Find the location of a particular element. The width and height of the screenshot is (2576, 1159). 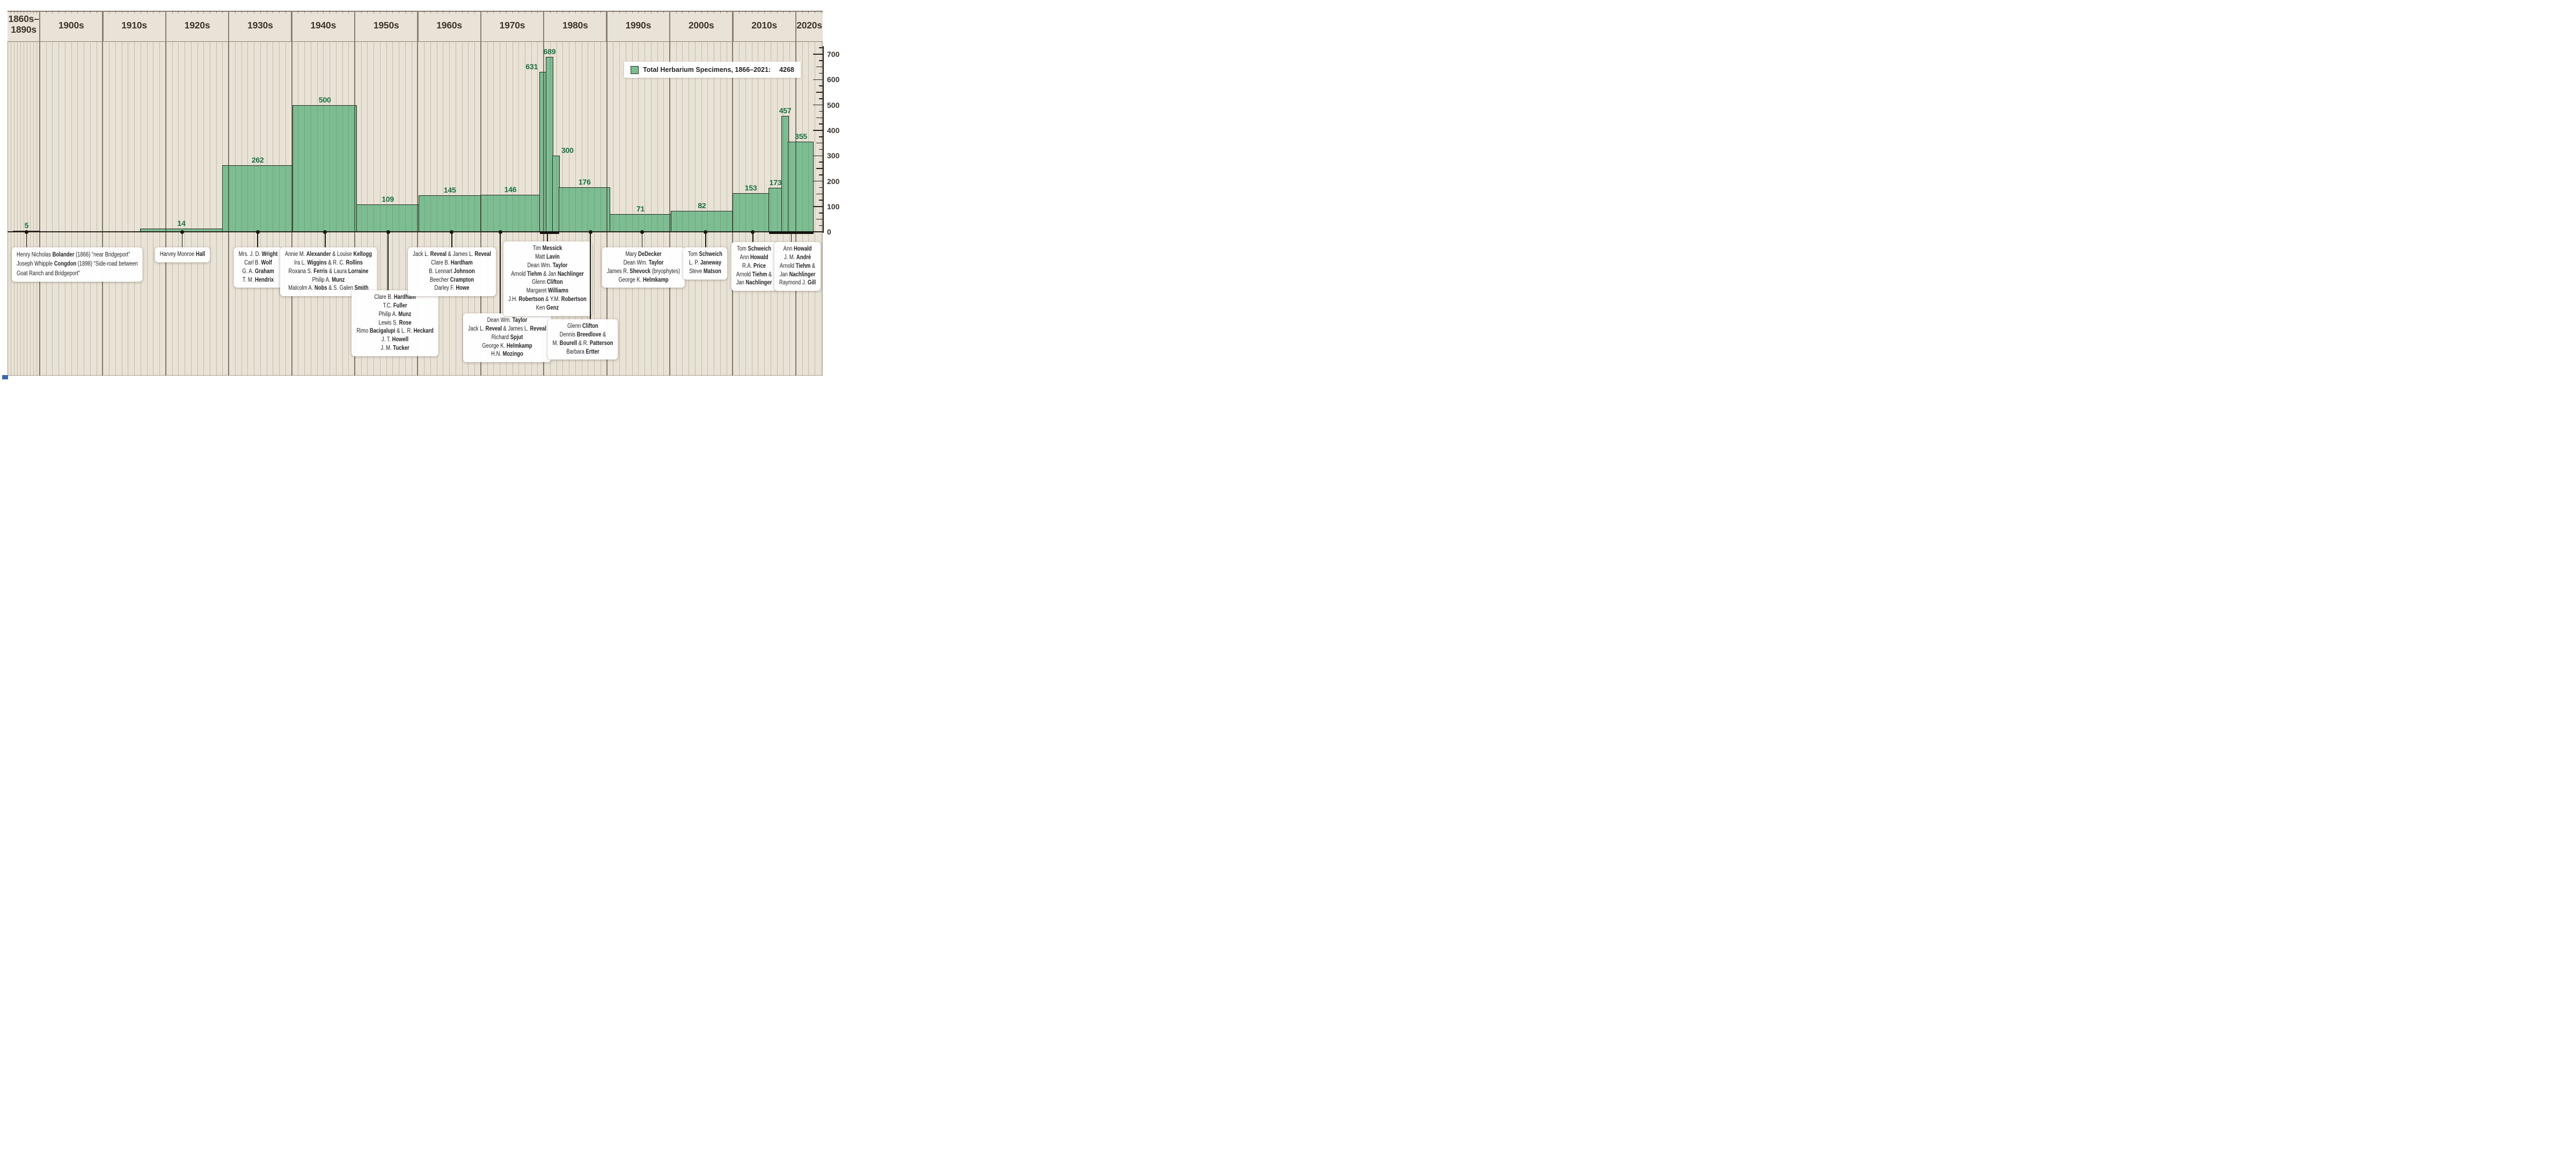

callout-line: Harvey Monroe Hall is located at coordinates (183, 254).